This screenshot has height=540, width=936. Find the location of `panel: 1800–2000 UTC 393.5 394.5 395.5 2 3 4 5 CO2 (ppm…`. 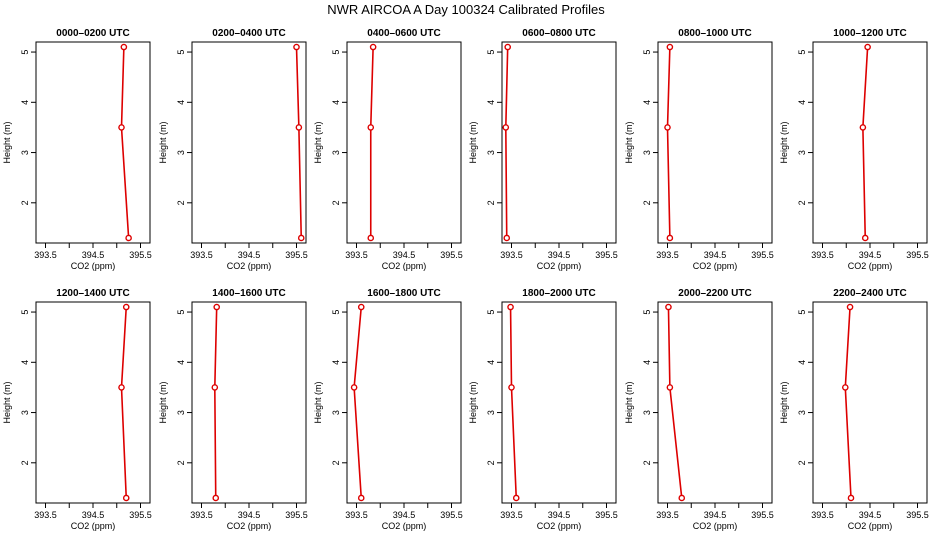

panel: 1800–2000 UTC 393.5 394.5 395.5 2 3 4 5 CO2 (ppm… is located at coordinates (543, 409).